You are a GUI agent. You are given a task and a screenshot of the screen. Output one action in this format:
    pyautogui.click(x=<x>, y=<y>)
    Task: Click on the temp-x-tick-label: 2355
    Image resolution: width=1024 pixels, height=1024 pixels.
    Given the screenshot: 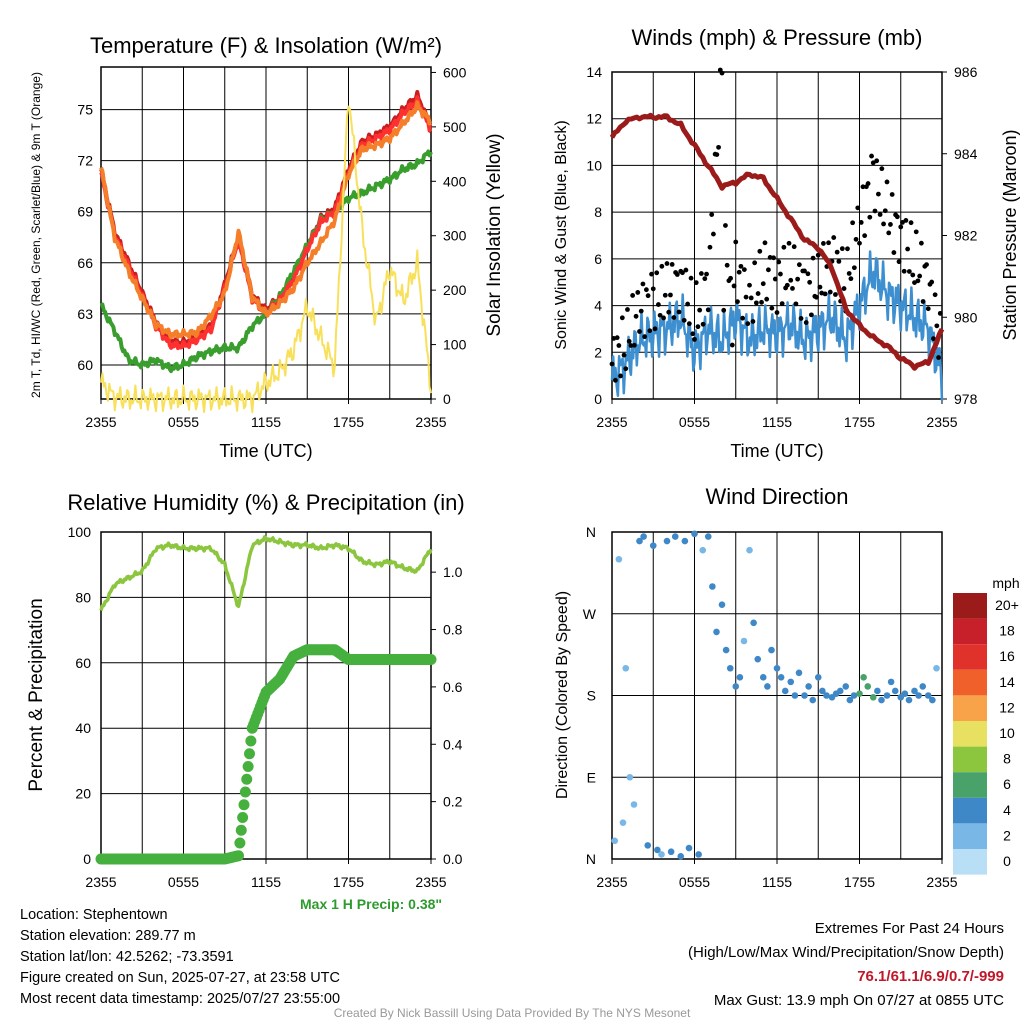 What is the action you would take?
    pyautogui.click(x=430, y=422)
    